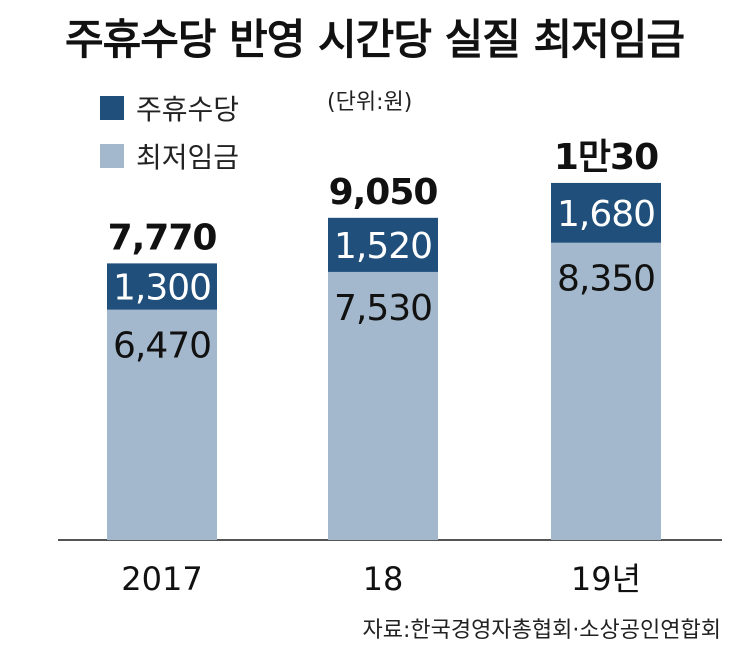  I want to click on data-label-weekly-allowance: 1,680, so click(606, 214).